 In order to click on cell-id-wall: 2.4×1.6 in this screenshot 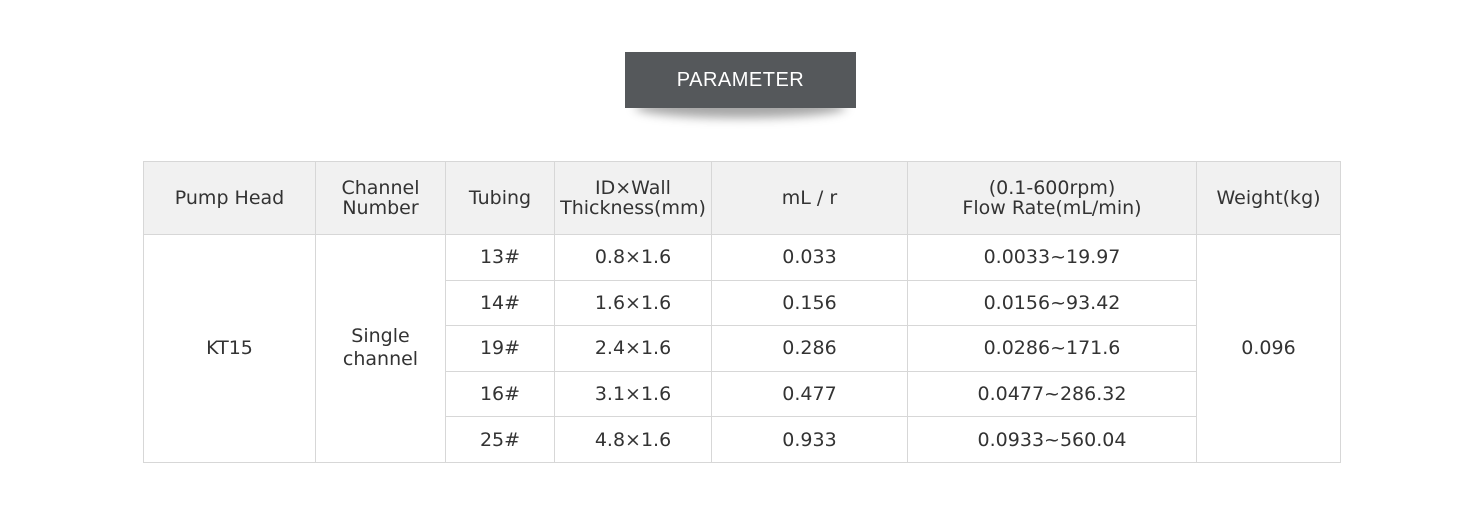, I will do `click(633, 348)`.